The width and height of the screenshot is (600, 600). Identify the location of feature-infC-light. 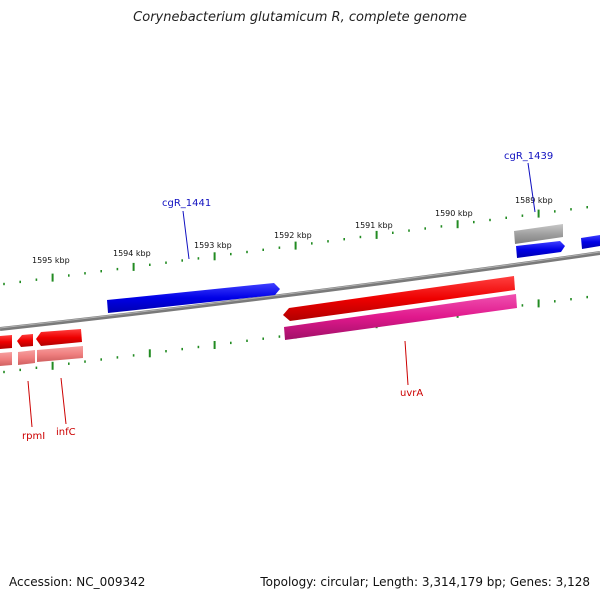
(60, 354).